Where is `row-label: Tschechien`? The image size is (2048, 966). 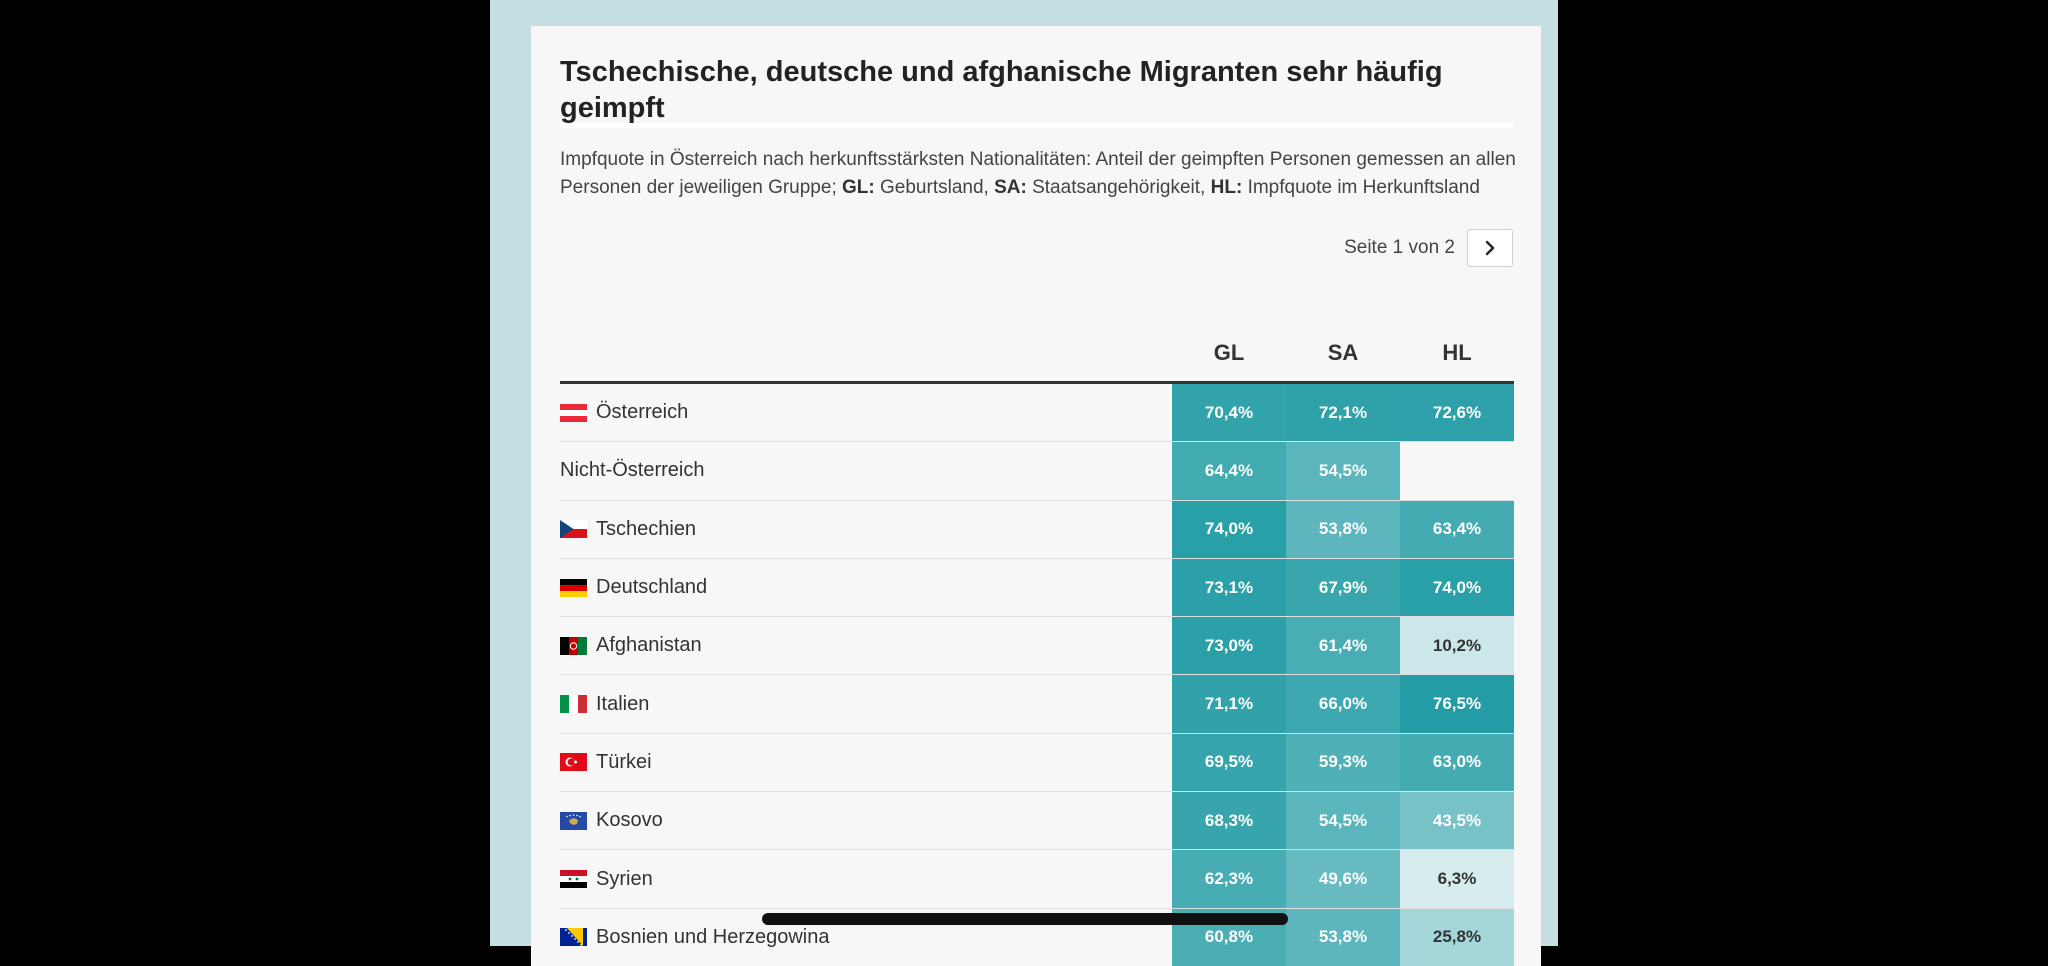 row-label: Tschechien is located at coordinates (628, 529).